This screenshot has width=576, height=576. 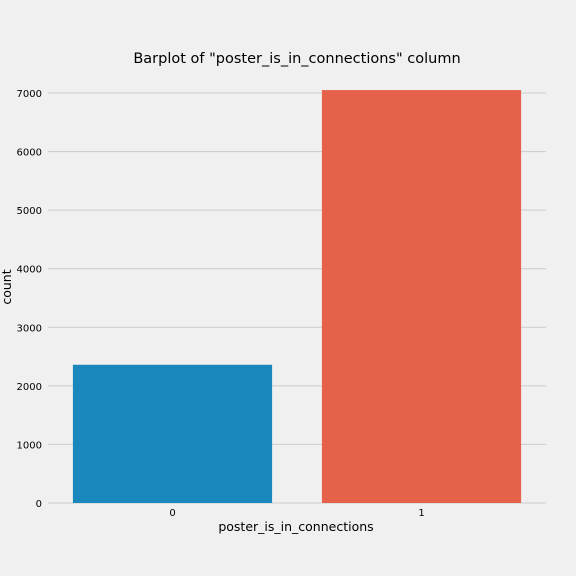 What do you see at coordinates (7, 286) in the screenshot?
I see `y-axis-label: count` at bounding box center [7, 286].